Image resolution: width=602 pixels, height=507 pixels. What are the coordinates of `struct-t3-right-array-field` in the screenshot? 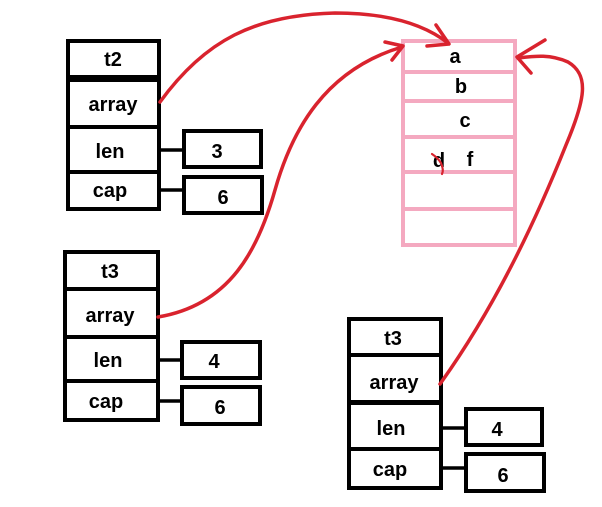 It's located at (395, 378).